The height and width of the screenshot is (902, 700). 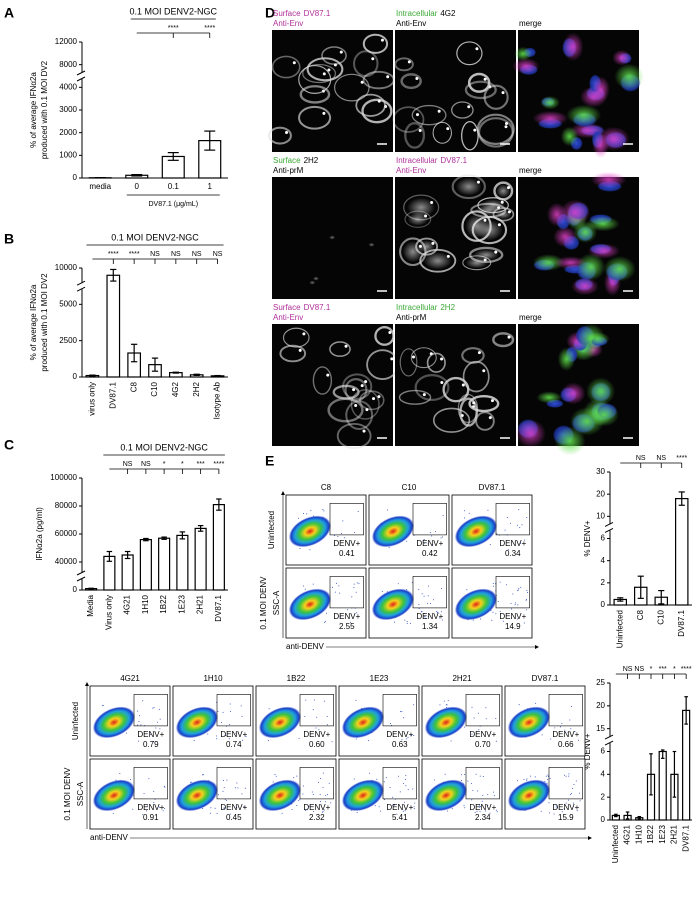 What do you see at coordinates (530, 317) in the screenshot?
I see `caption-part: merge` at bounding box center [530, 317].